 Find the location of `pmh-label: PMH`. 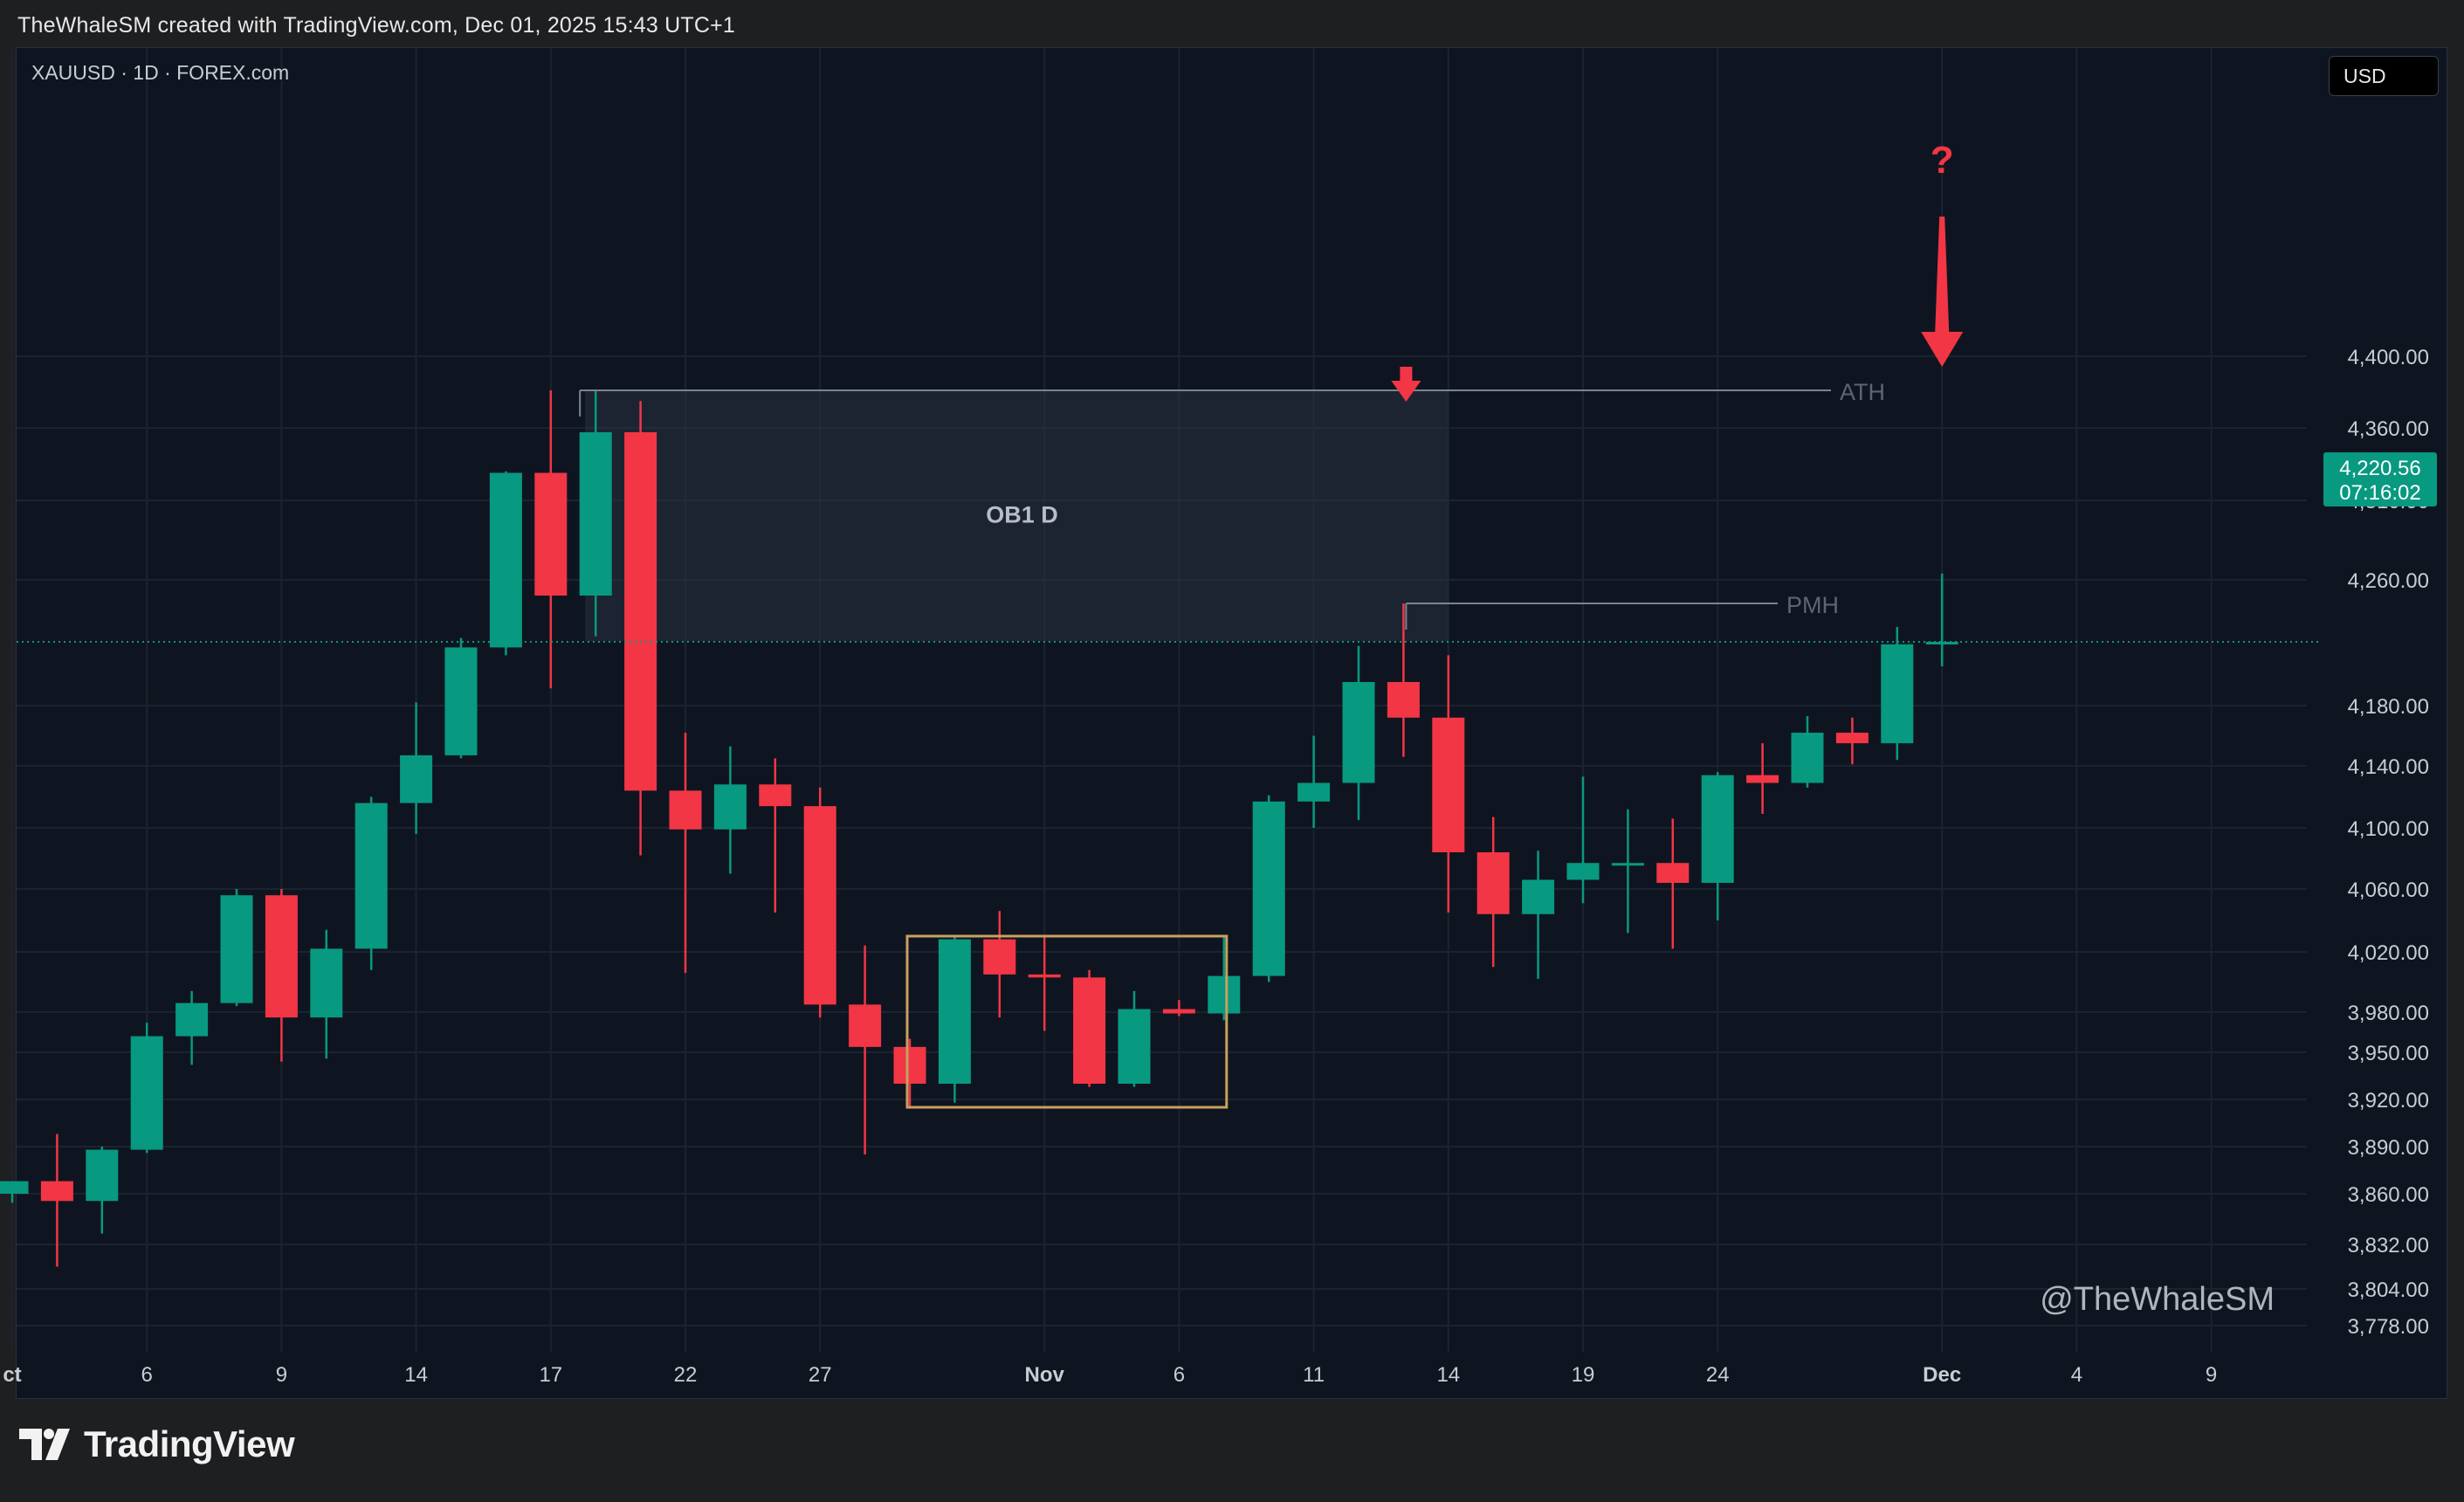

pmh-label: PMH is located at coordinates (1812, 605).